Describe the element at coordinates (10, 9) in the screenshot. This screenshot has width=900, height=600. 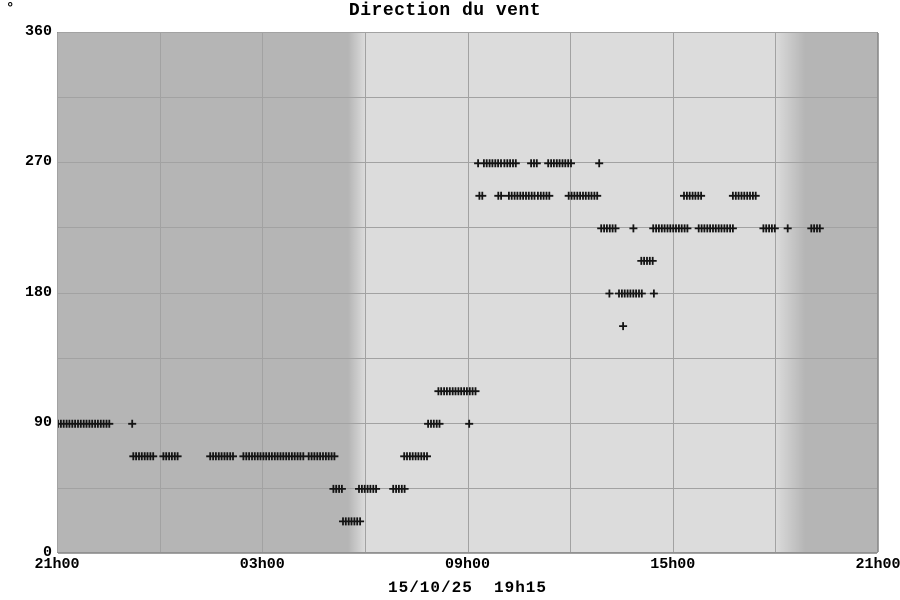
I see `y-axis-unit-label: °` at that location.